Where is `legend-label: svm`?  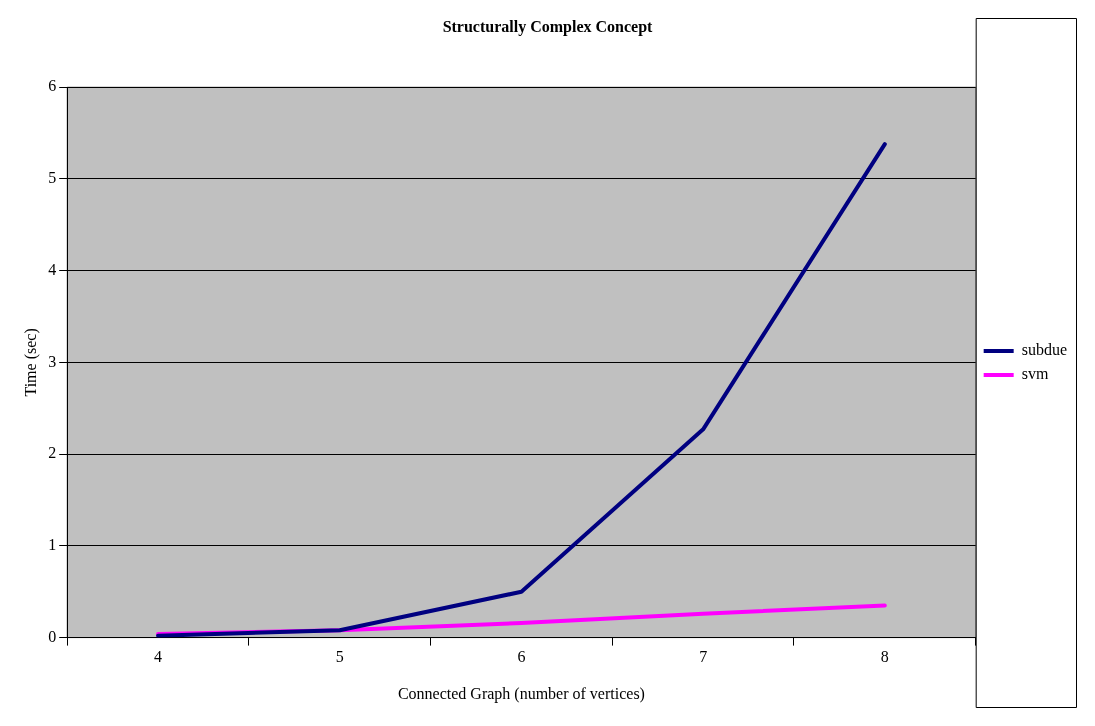 legend-label: svm is located at coordinates (1035, 374).